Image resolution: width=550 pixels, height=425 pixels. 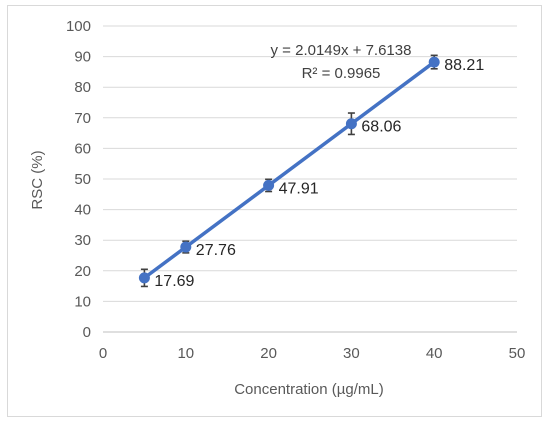 I want to click on x-tick-label: 50, so click(x=517, y=353).